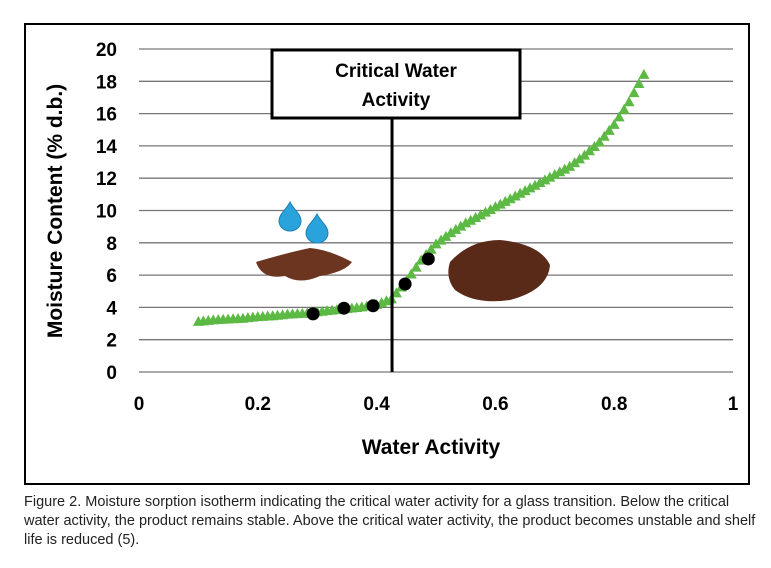 The width and height of the screenshot is (771, 568). What do you see at coordinates (733, 404) in the screenshot?
I see `x-tick-label: 1` at bounding box center [733, 404].